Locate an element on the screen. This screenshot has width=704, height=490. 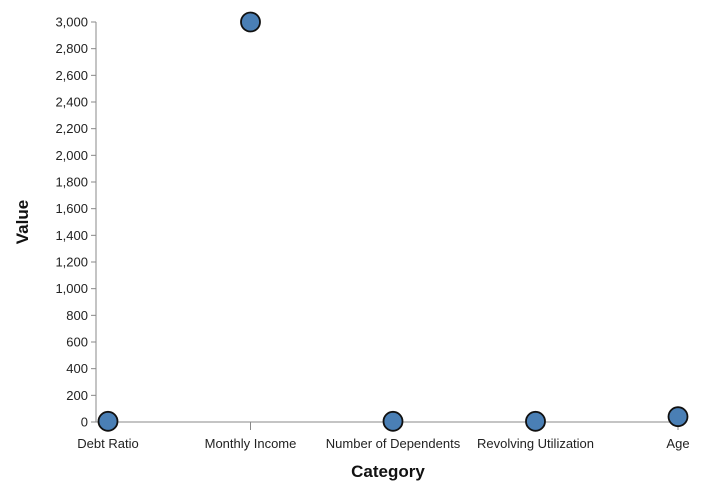
y-tick-label: 3,000 is located at coordinates (71, 22).